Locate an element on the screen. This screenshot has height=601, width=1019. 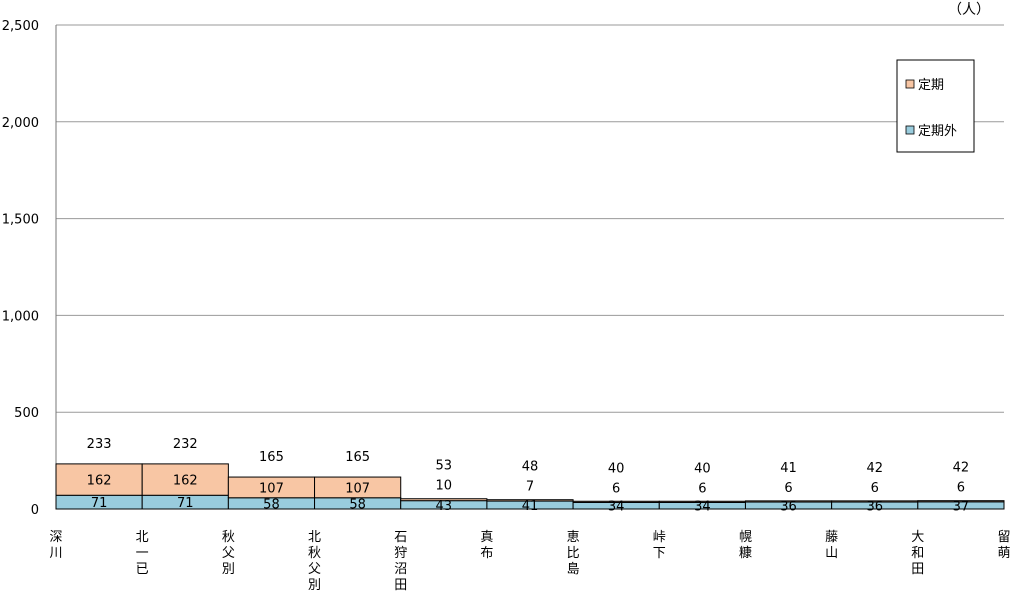
station-label: 北一已 is located at coordinates (142, 553).